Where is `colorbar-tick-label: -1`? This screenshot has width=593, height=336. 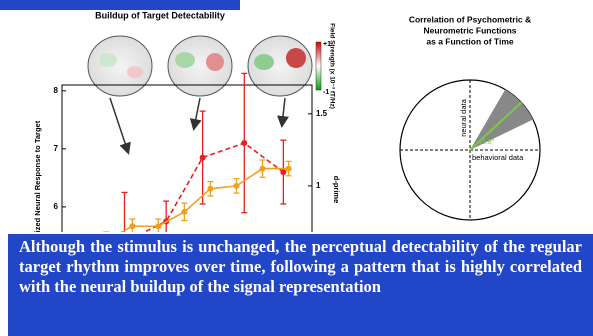
colorbar-tick-label: -1 is located at coordinates (326, 92).